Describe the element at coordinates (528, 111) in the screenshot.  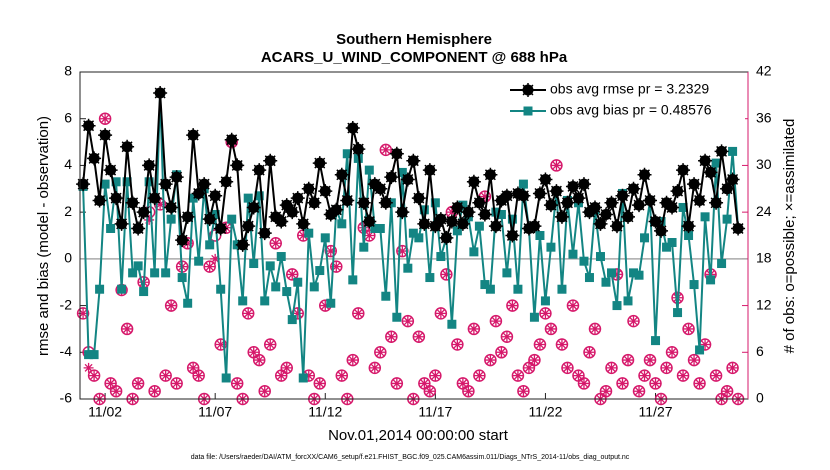
I see `legend-symbol` at that location.